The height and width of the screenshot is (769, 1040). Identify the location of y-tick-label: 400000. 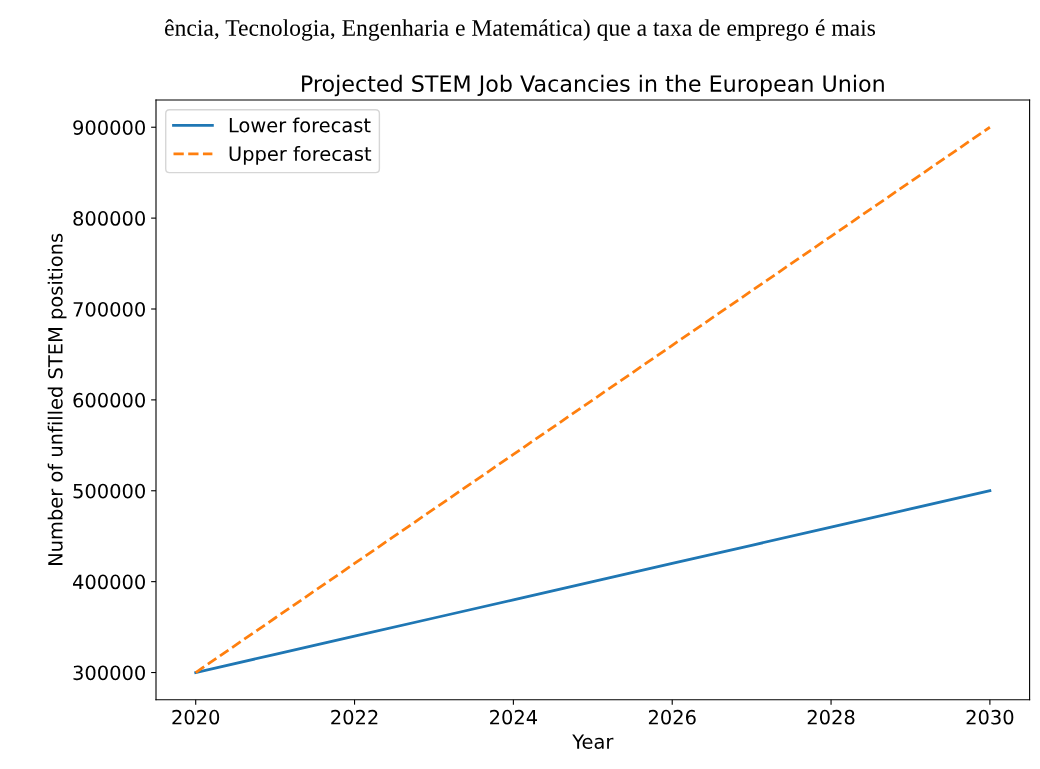
(109, 582).